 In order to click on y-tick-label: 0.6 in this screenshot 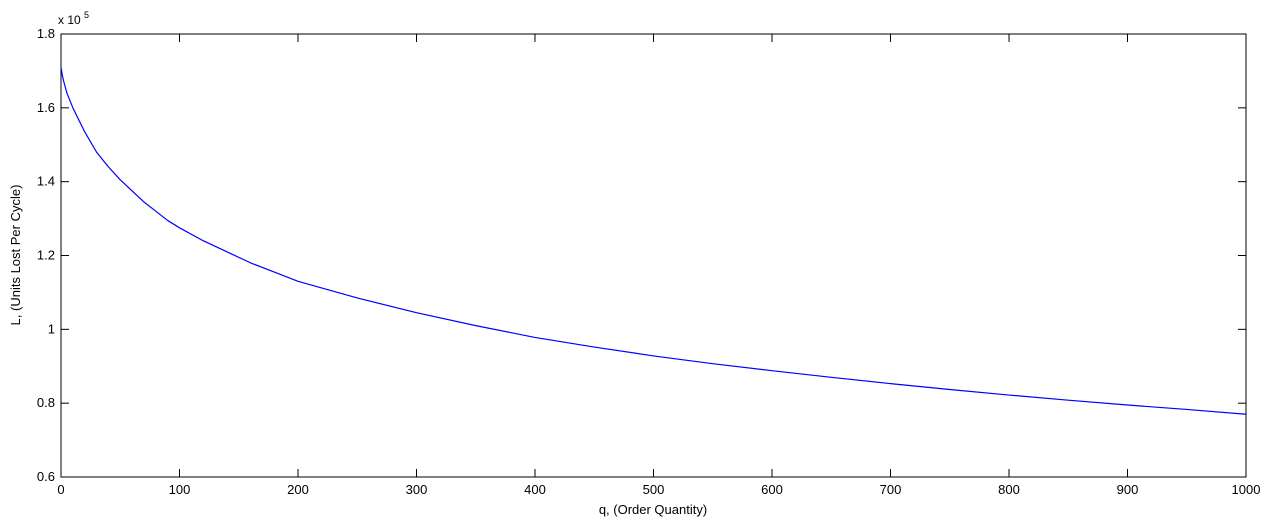, I will do `click(46, 476)`.